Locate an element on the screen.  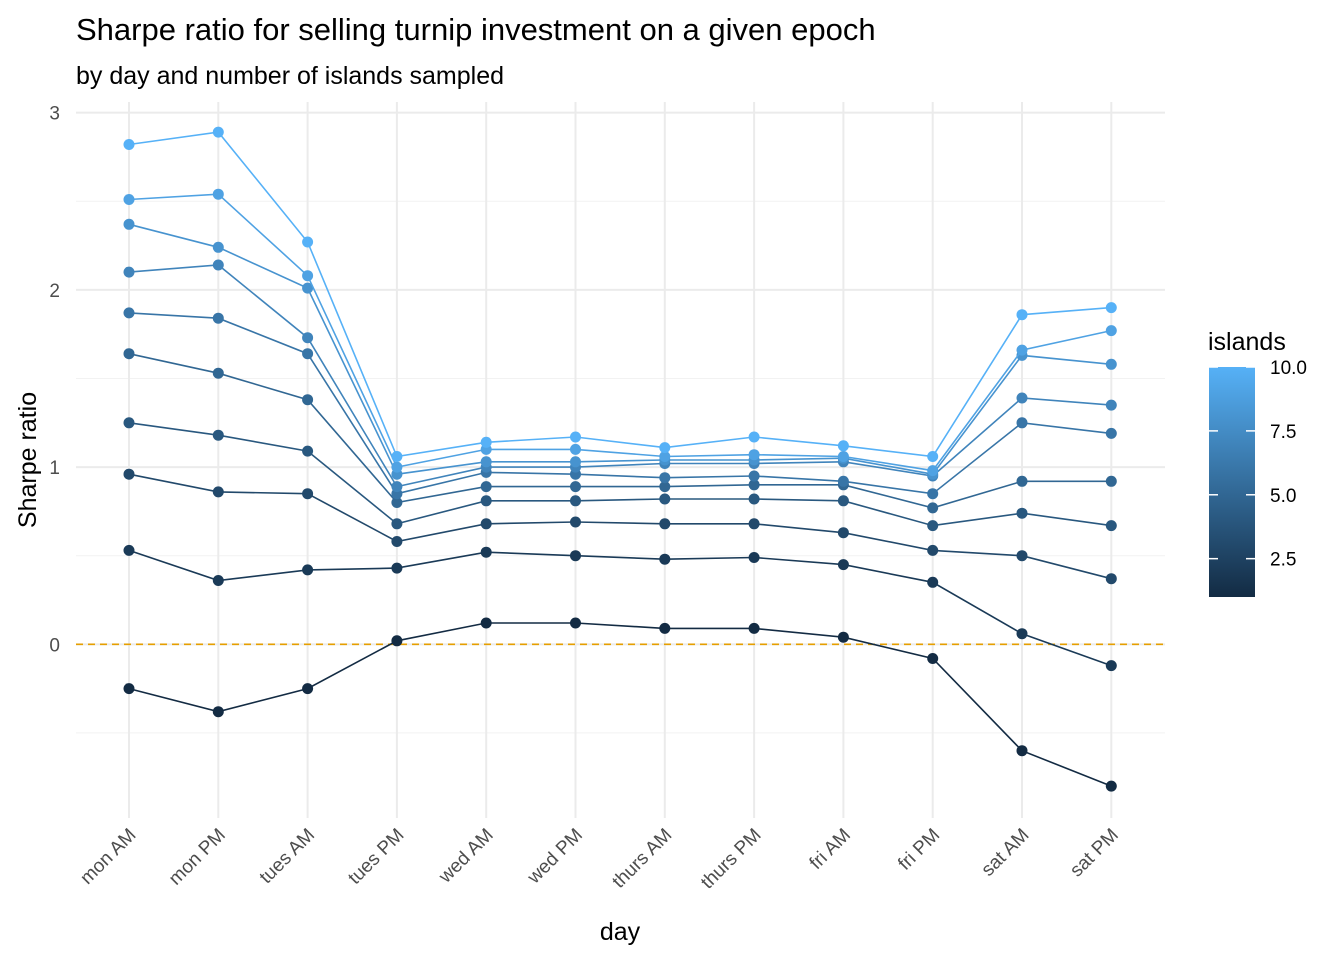
y-tick-label: 1 is located at coordinates (54, 468).